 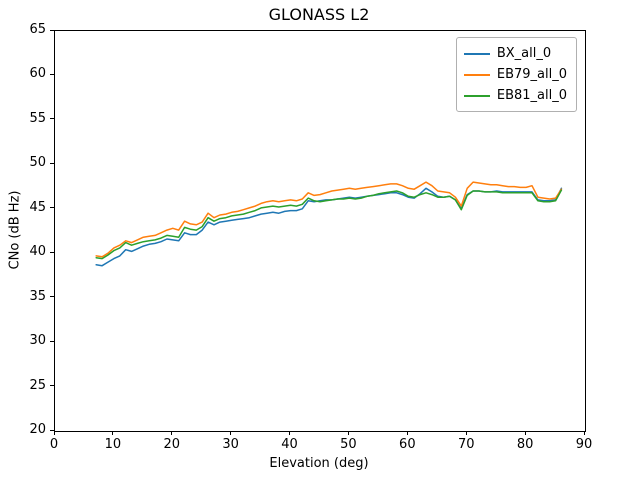 What do you see at coordinates (531, 95) in the screenshot?
I see `legend-label: EB81_all_0` at bounding box center [531, 95].